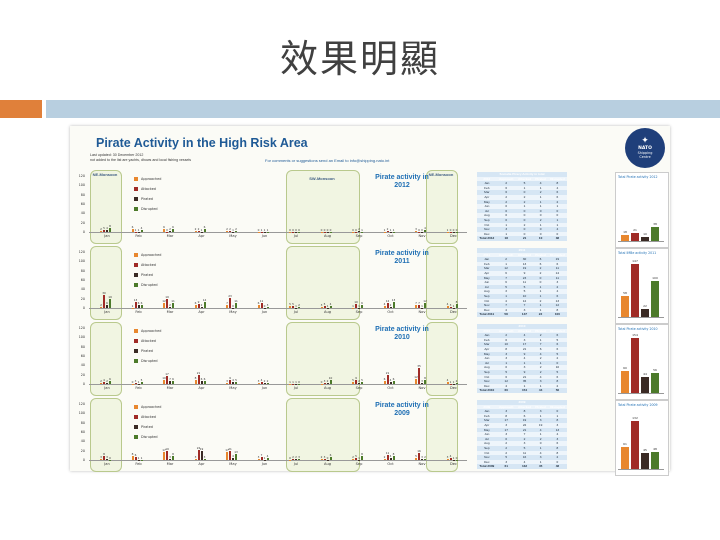  I want to click on month-label: Oct, so click(390, 388).